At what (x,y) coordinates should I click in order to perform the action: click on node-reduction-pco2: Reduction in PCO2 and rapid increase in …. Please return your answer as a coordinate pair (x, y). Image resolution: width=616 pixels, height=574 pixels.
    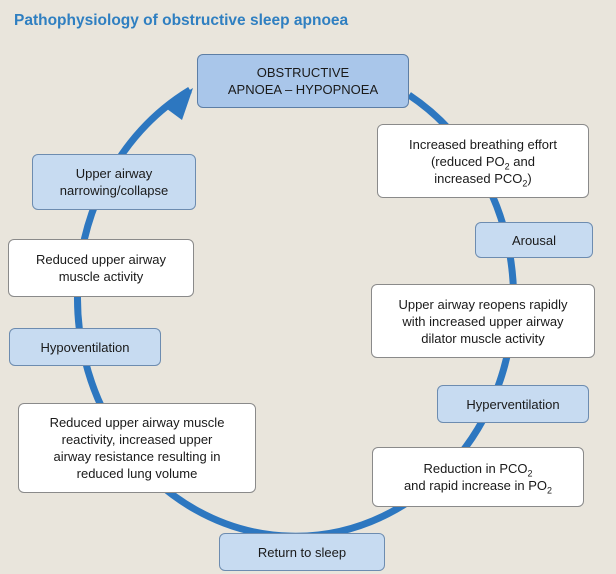
    Looking at the image, I should click on (478, 477).